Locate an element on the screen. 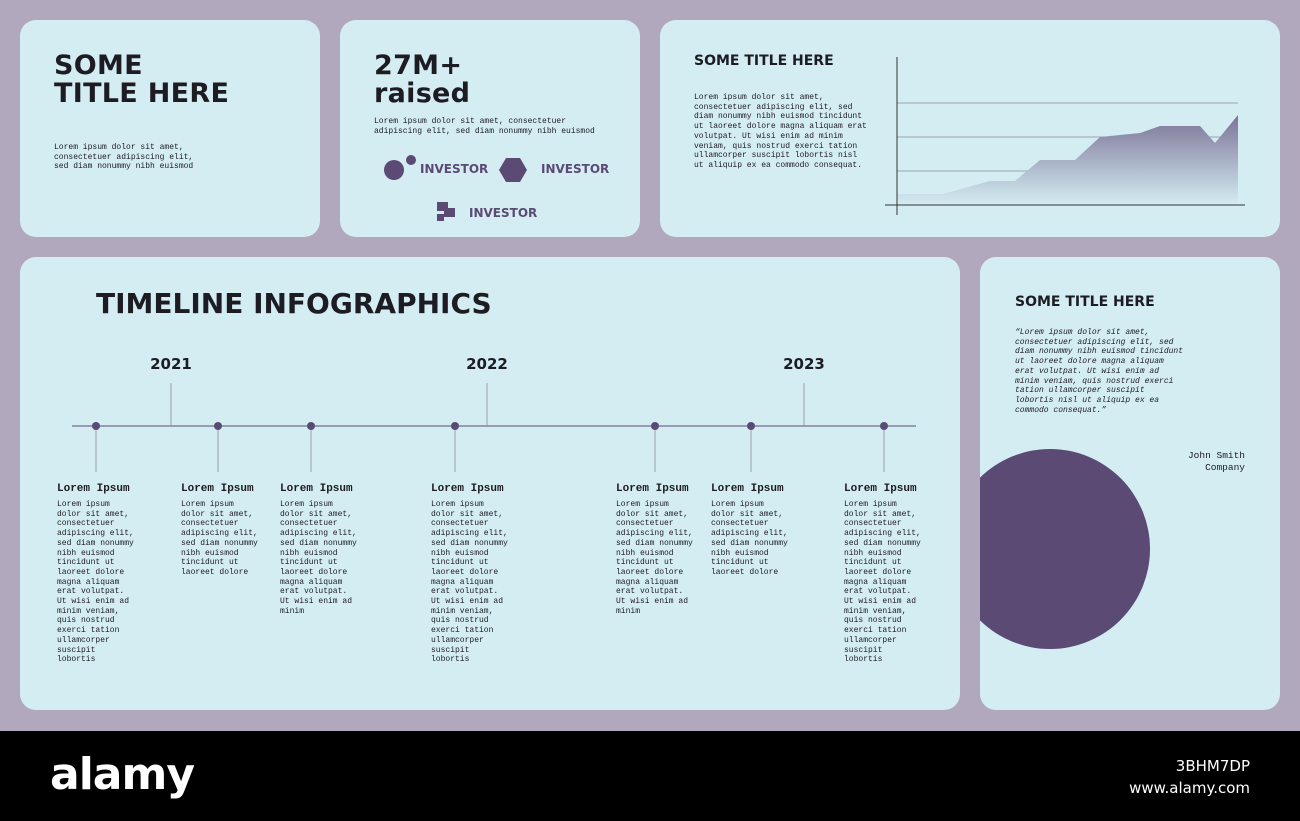 This screenshot has width=1300, height=821. year-label: 2022 is located at coordinates (487, 364).